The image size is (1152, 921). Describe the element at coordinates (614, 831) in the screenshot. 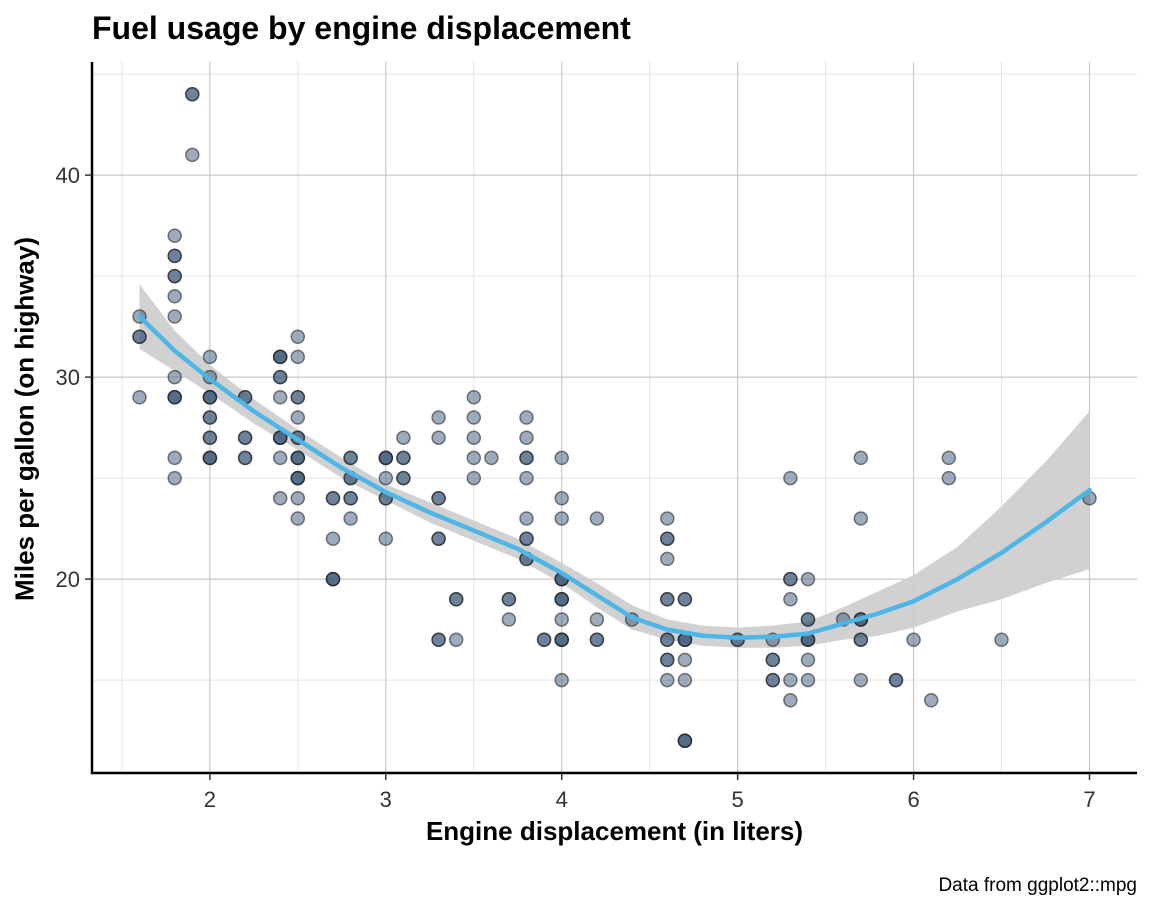

I see `x-axis-label: Engine displacement (in liters)` at that location.